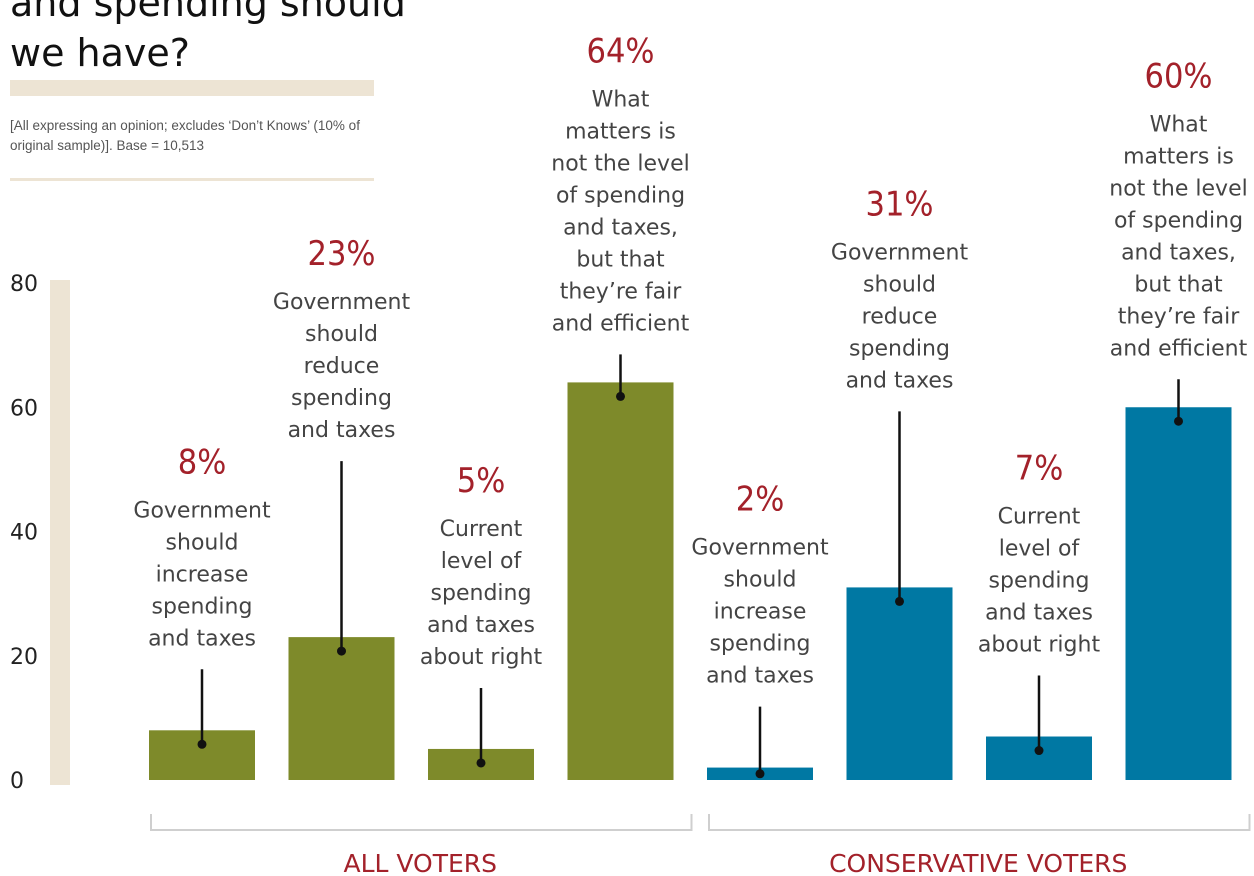 The height and width of the screenshot is (876, 1254). Describe the element at coordinates (208, 37) in the screenshot. I see `chart-title: and spending should we have?` at that location.